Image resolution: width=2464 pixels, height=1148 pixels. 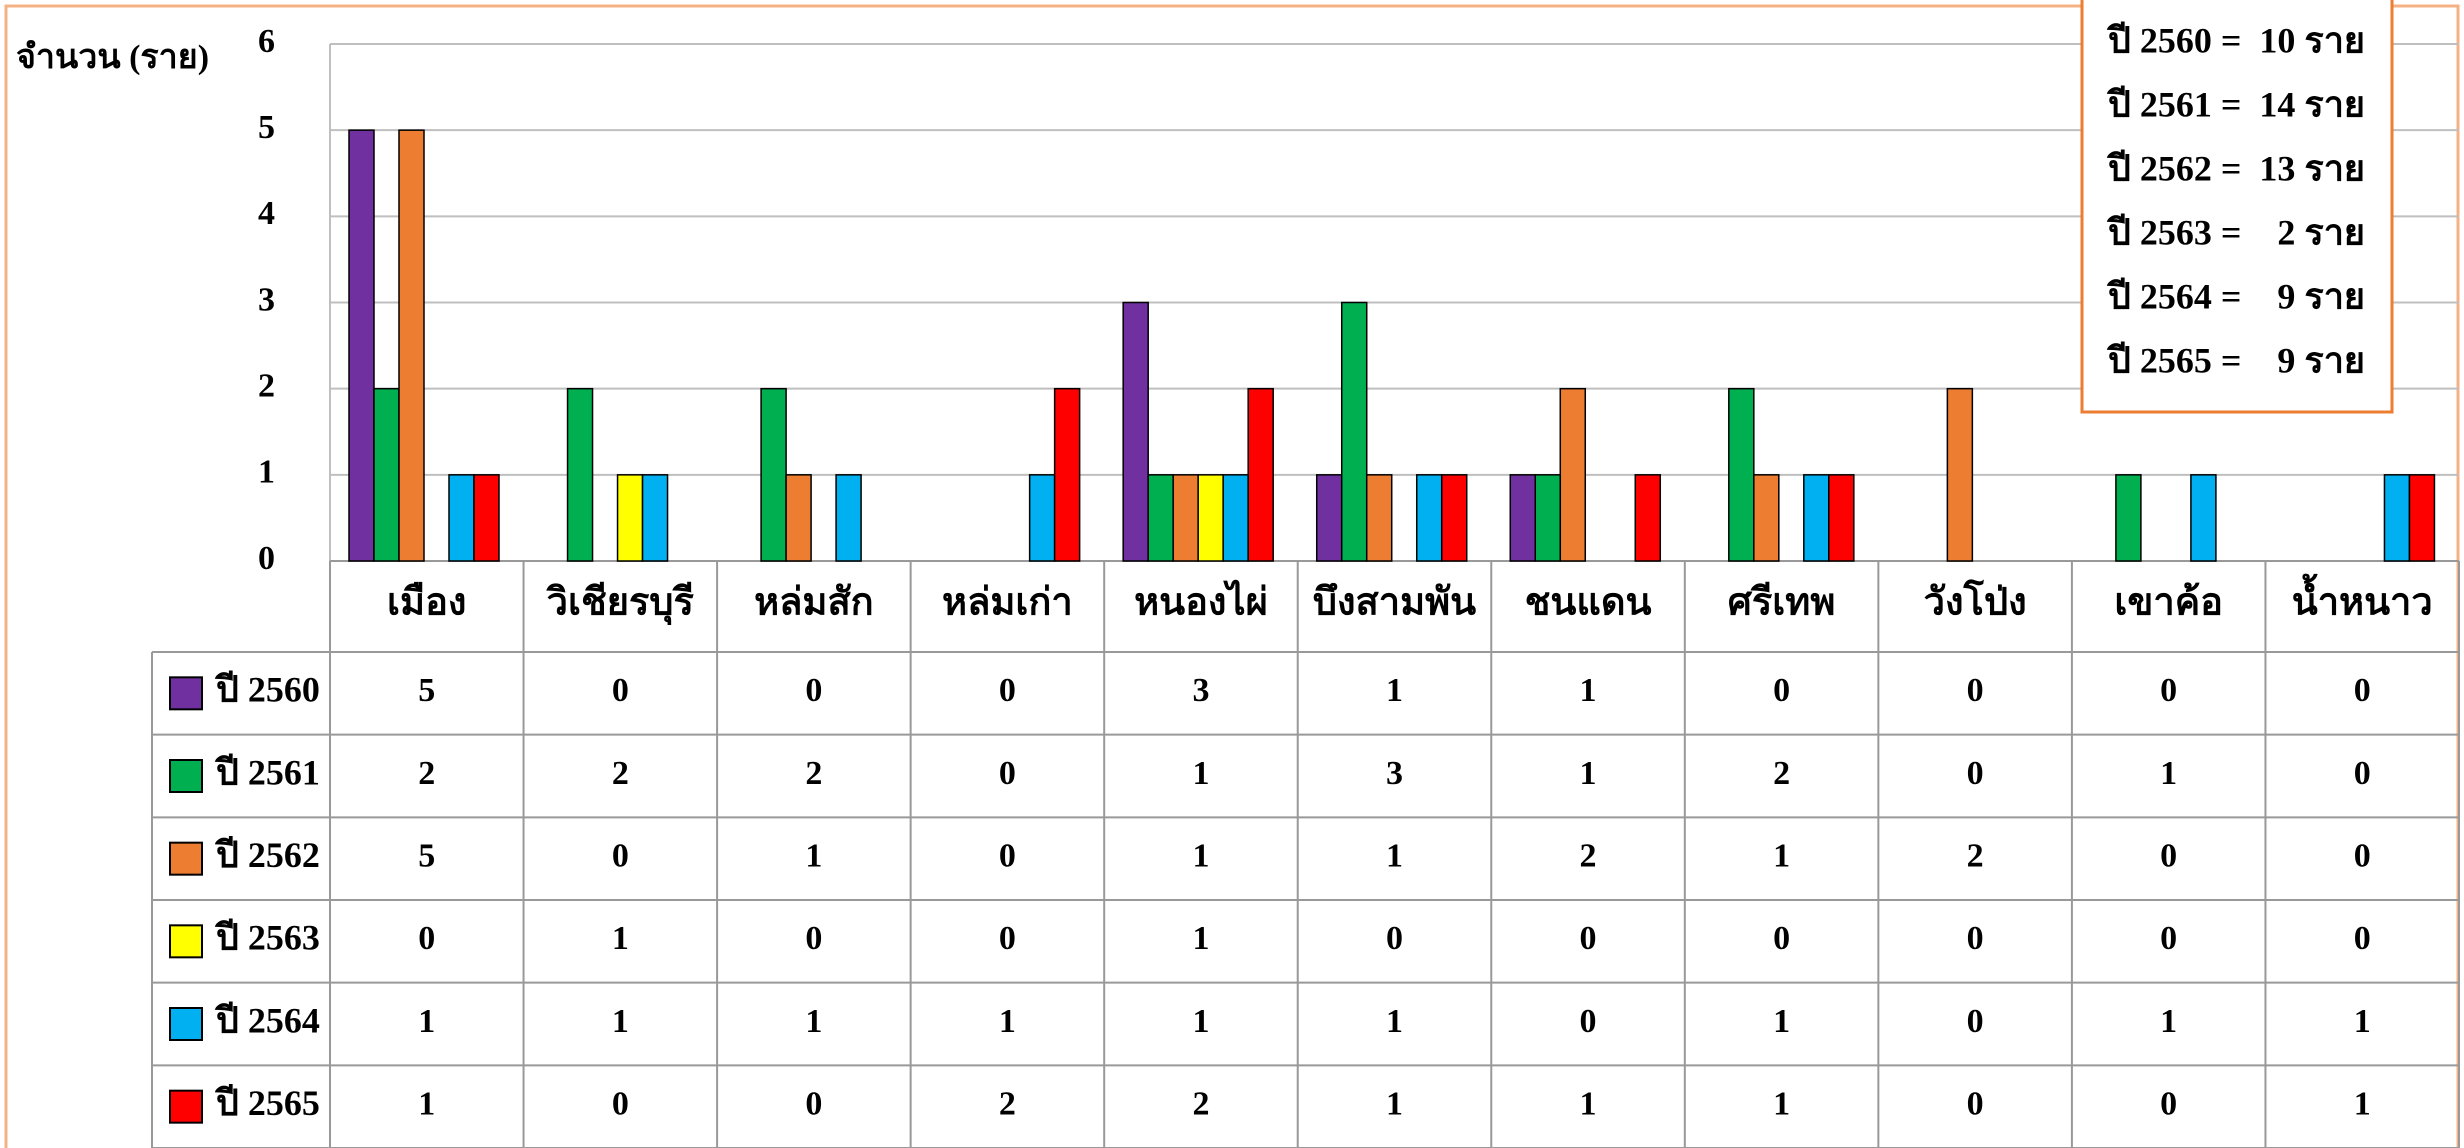 What do you see at coordinates (1007, 603) in the screenshot?
I see `x-tick-label: หล่มเก่า` at bounding box center [1007, 603].